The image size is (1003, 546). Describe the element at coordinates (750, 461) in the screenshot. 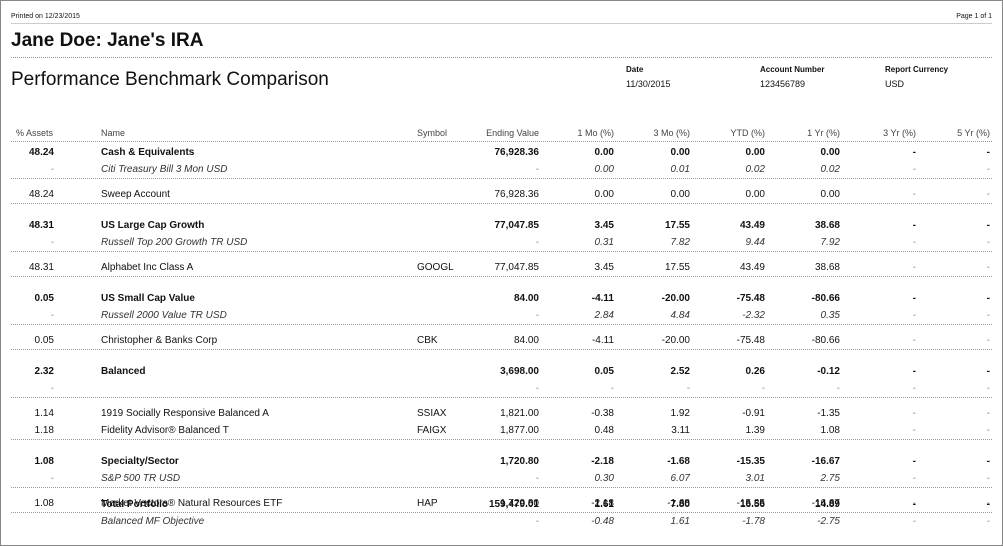

I see `summary-cell: -15.35` at that location.